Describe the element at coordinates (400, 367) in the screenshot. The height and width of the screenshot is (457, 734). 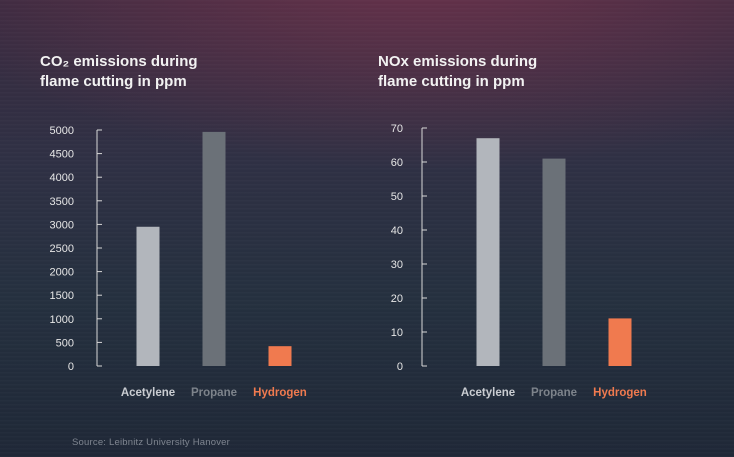
I see `nox-y-tick-label: 0` at that location.